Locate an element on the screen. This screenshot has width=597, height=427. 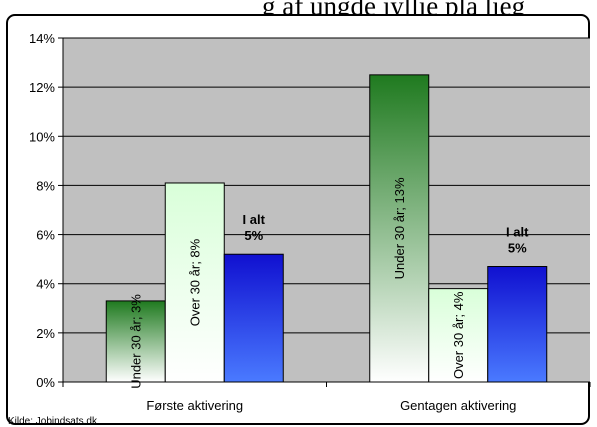
y-tick-label: 10% is located at coordinates (42, 136).